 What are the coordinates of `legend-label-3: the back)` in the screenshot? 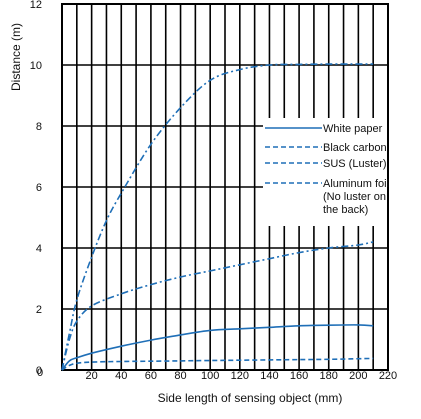 It's located at (345, 210).